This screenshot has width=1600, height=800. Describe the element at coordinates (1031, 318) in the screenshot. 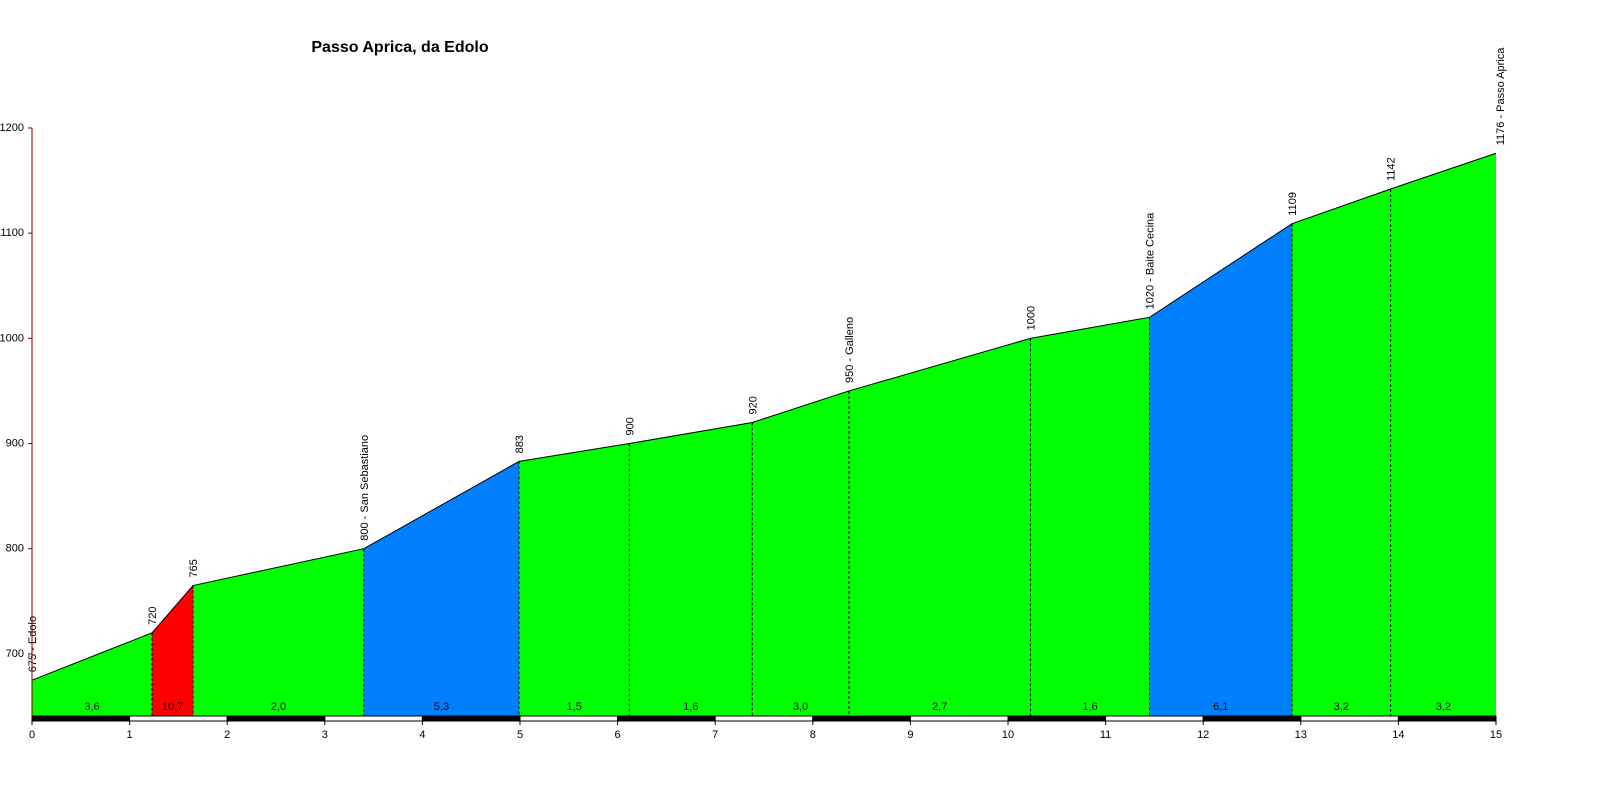

I see `point-label: 1000` at that location.